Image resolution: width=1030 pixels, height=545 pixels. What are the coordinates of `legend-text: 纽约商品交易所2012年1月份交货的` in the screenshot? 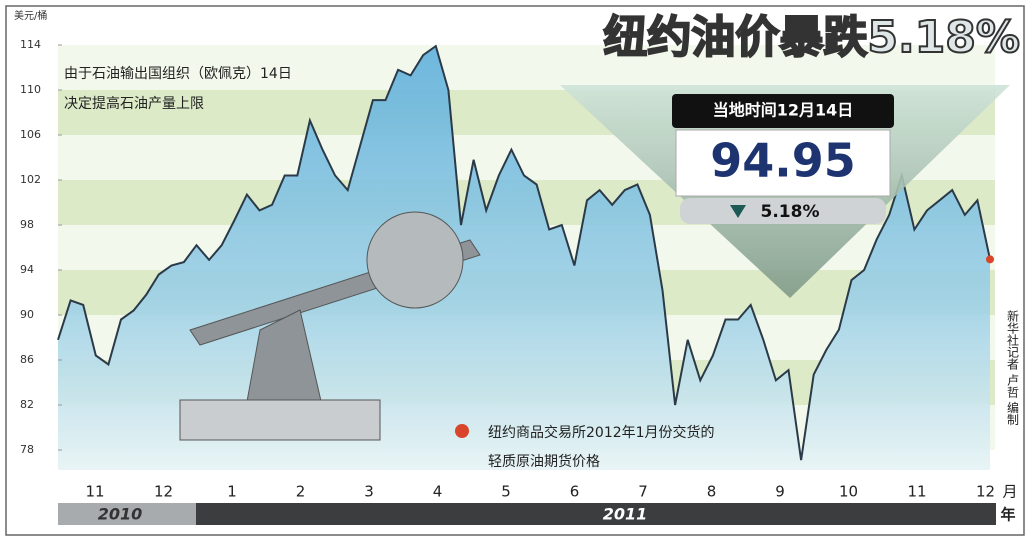 It's located at (601, 432).